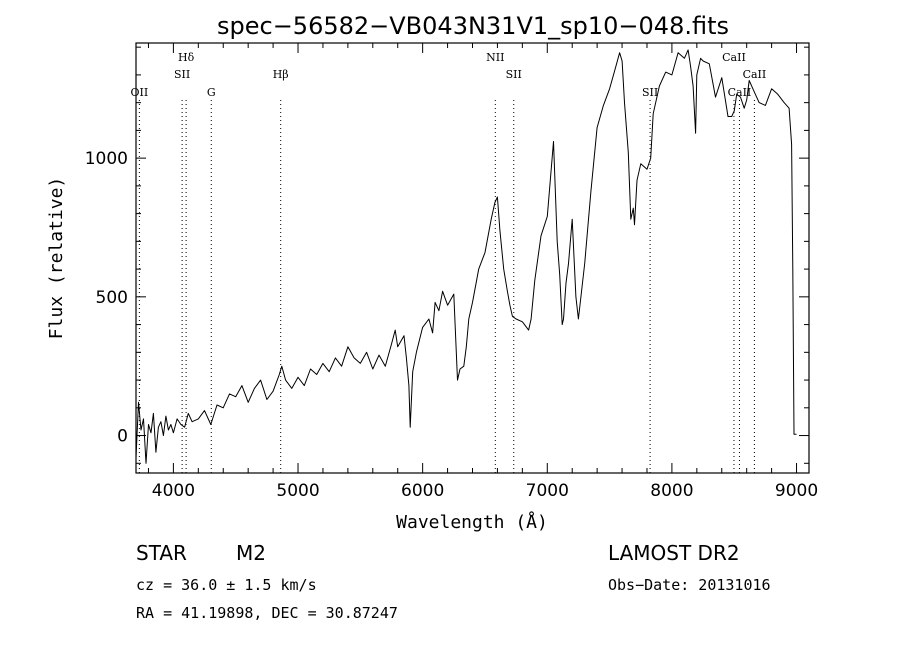 The width and height of the screenshot is (900, 650). What do you see at coordinates (251, 553) in the screenshot?
I see `object-subclass: M2` at bounding box center [251, 553].